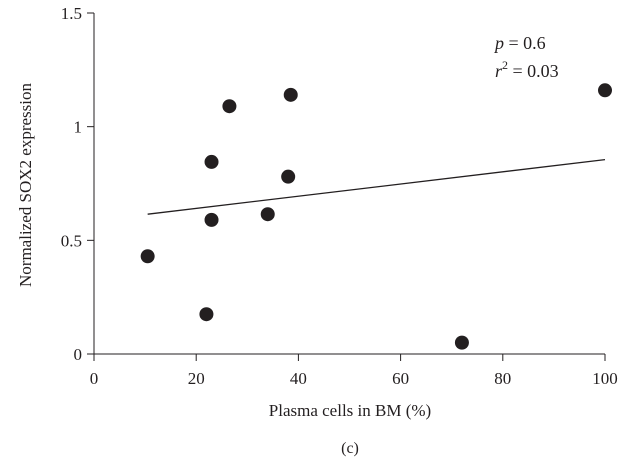  Describe the element at coordinates (499, 71) in the screenshot. I see `r-symbol: r` at that location.